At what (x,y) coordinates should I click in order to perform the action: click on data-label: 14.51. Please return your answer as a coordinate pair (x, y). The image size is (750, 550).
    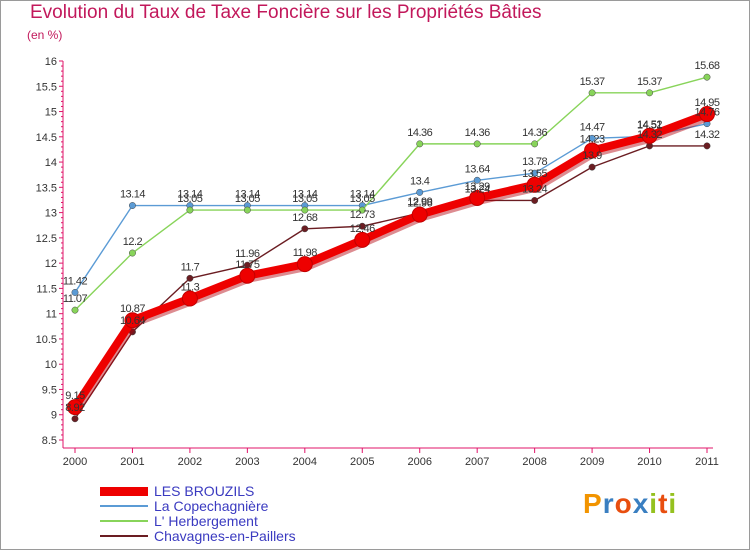
    Looking at the image, I should click on (649, 125).